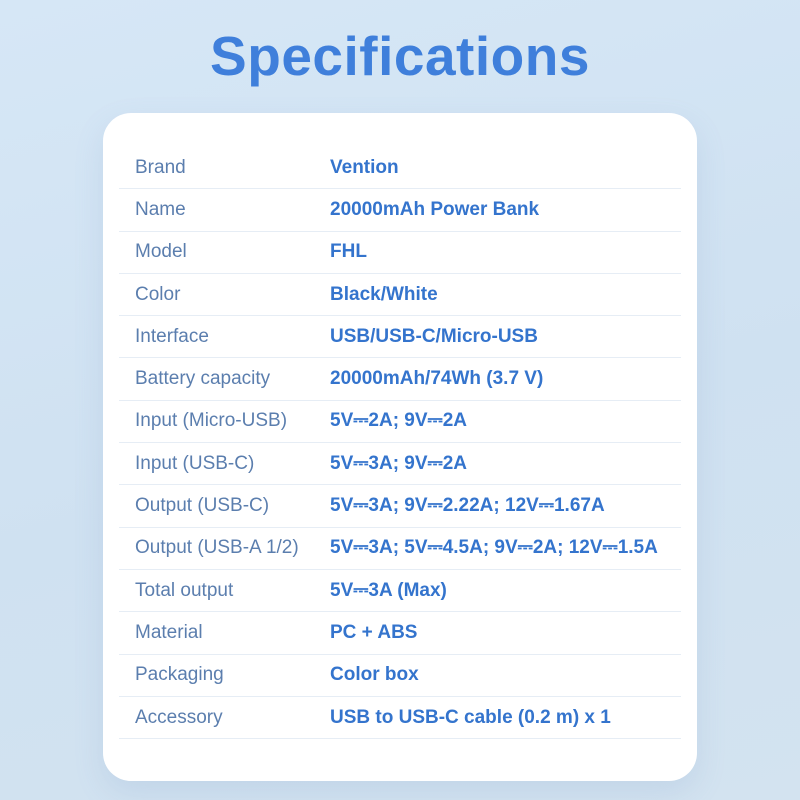 The image size is (800, 800). Describe the element at coordinates (467, 506) in the screenshot. I see `spec-value: 5V⎓3A; 9V⎓2.22A; 12V⎓1.67A` at that location.